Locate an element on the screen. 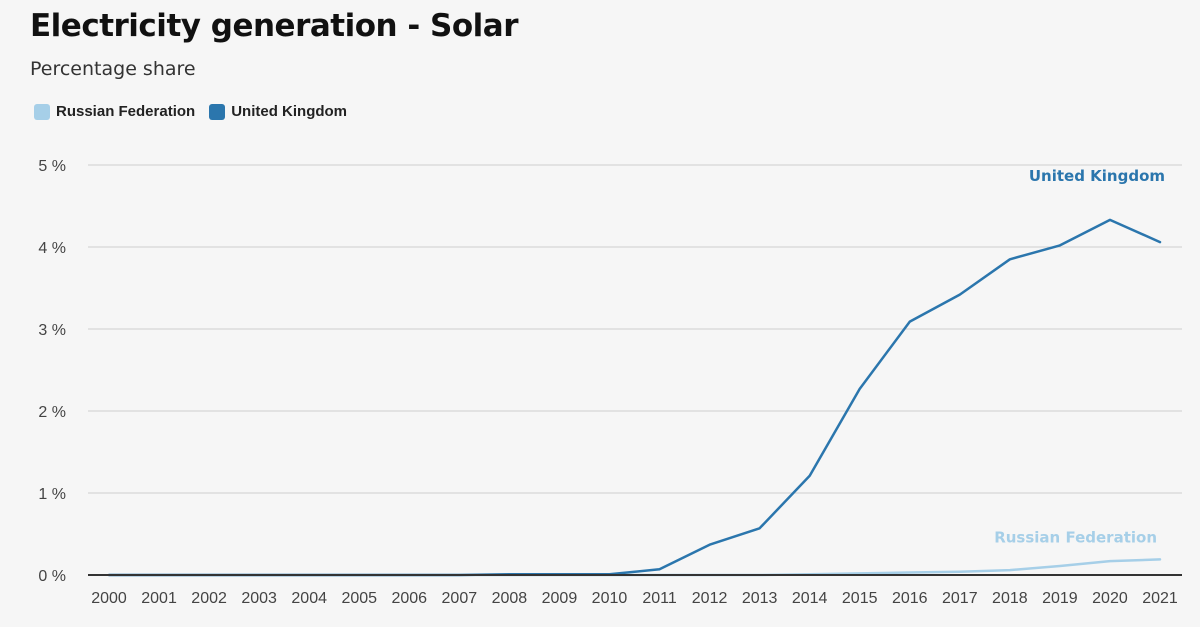  x-tick-label-2004: 2004 is located at coordinates (309, 598).